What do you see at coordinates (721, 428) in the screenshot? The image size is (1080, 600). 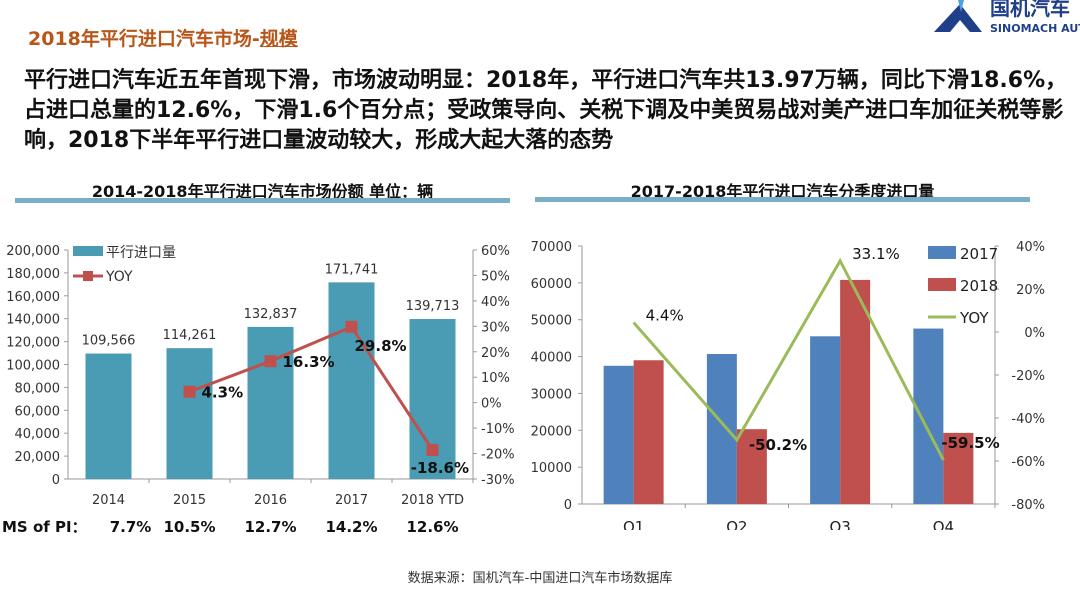 I see `bar-2017-Q2` at bounding box center [721, 428].